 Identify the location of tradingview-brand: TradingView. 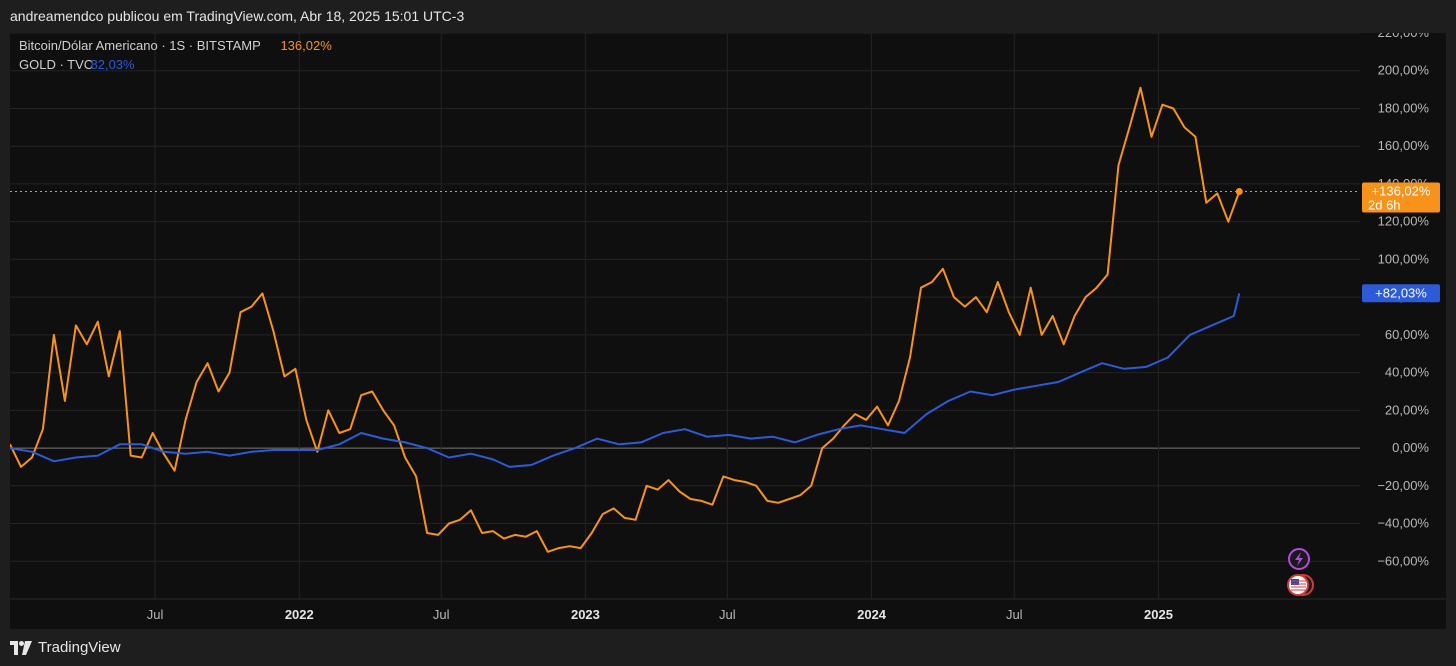
(65, 647).